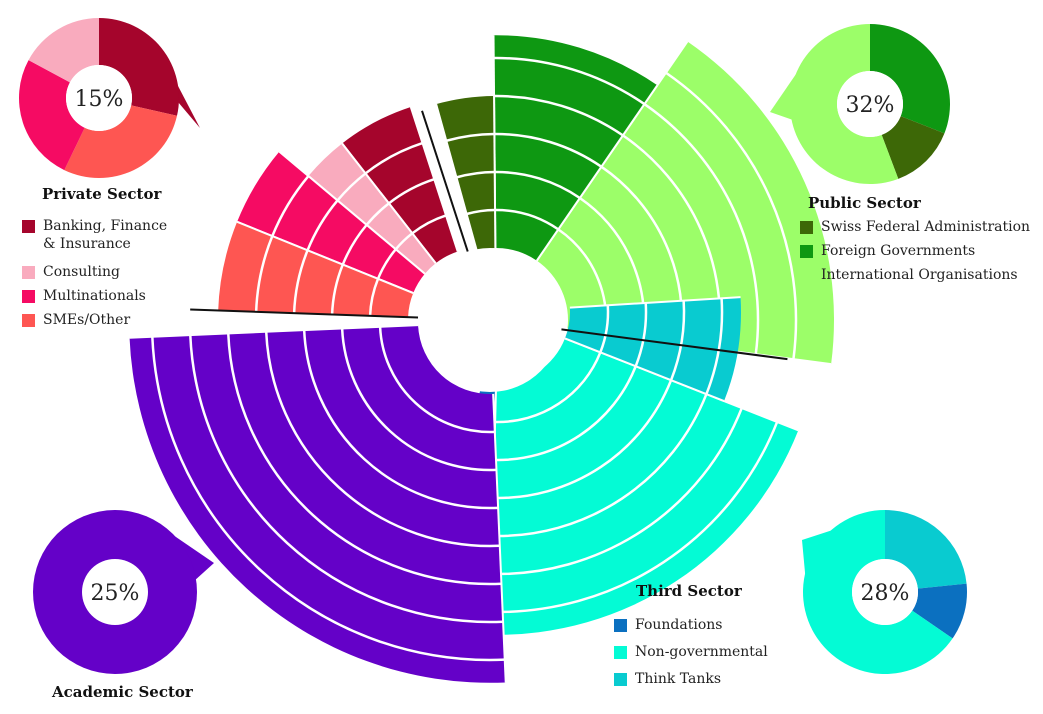 This screenshot has width=1043, height=714. I want to click on segment-international-organisations, so click(685, 203).